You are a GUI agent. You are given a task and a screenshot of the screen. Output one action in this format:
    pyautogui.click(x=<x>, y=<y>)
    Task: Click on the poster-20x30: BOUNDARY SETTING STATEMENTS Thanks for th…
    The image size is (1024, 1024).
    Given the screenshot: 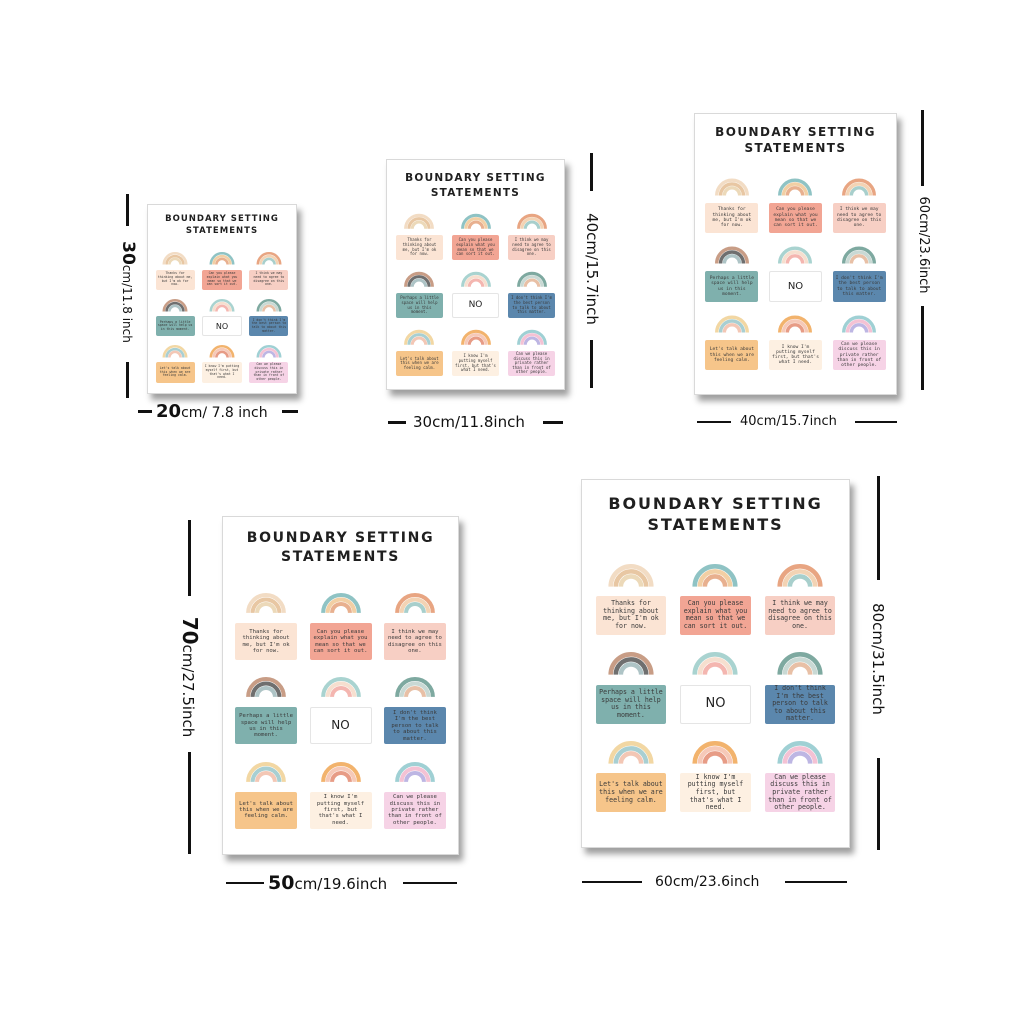 What is the action you would take?
    pyautogui.click(x=222, y=299)
    